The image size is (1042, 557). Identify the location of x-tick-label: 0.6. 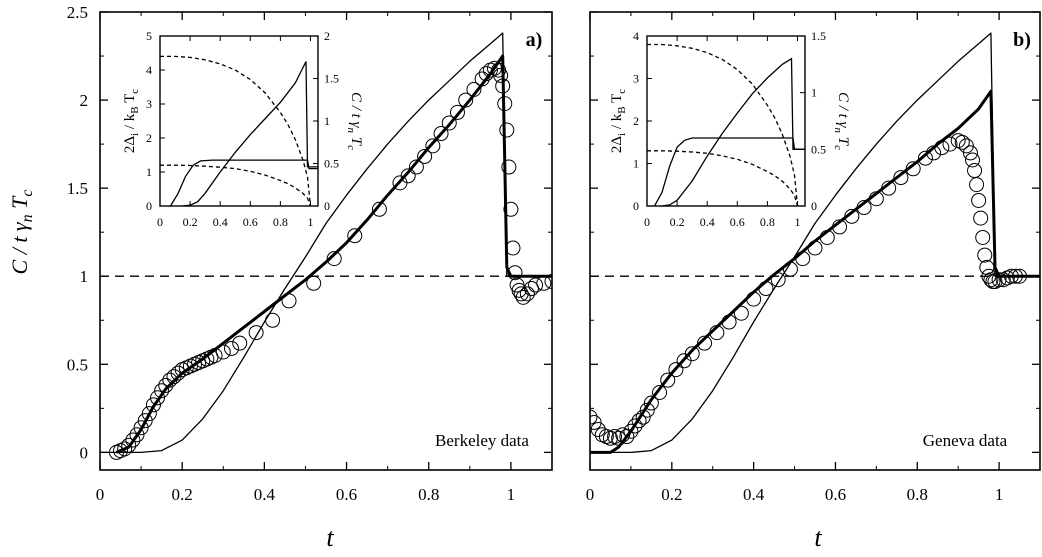
(835, 494).